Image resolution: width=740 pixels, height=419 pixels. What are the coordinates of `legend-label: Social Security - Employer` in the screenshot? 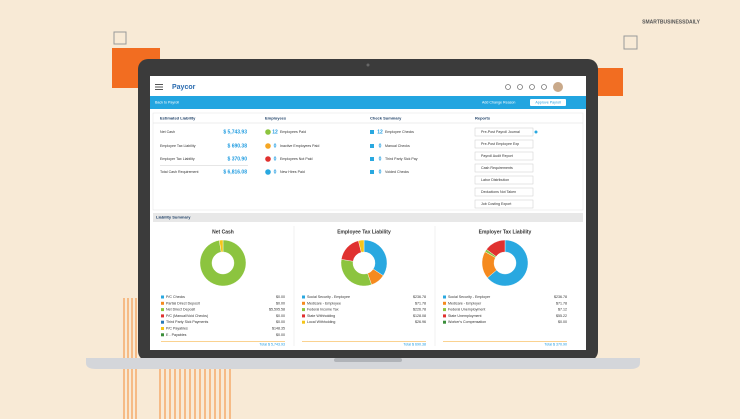 It's located at (469, 297).